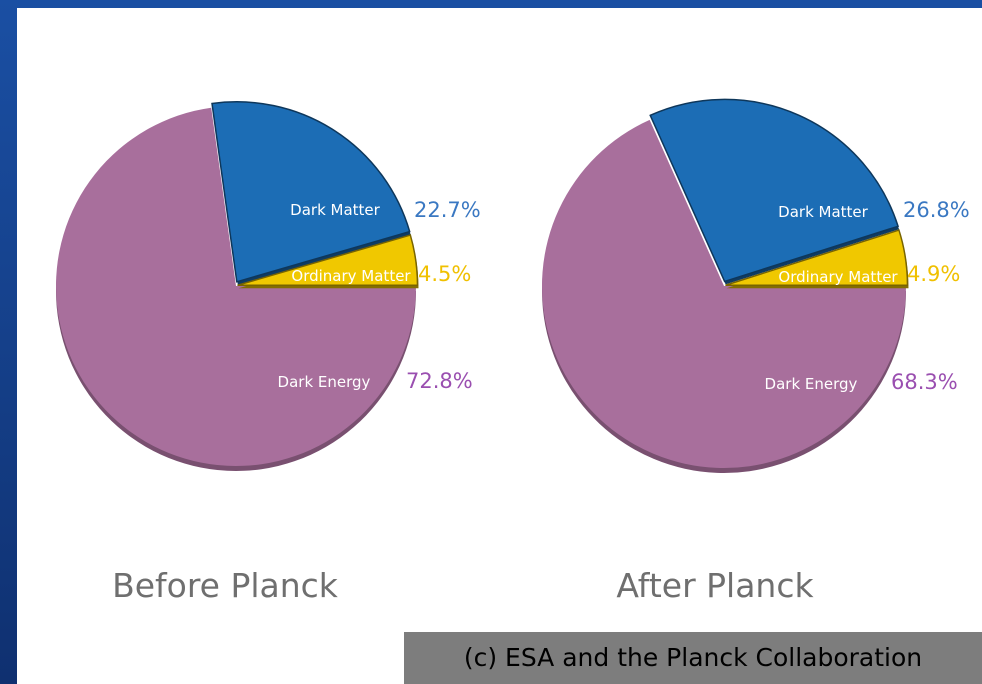 The width and height of the screenshot is (982, 684). Describe the element at coordinates (439, 381) in the screenshot. I see `percent-label-dark-energy: 72.8%` at that location.